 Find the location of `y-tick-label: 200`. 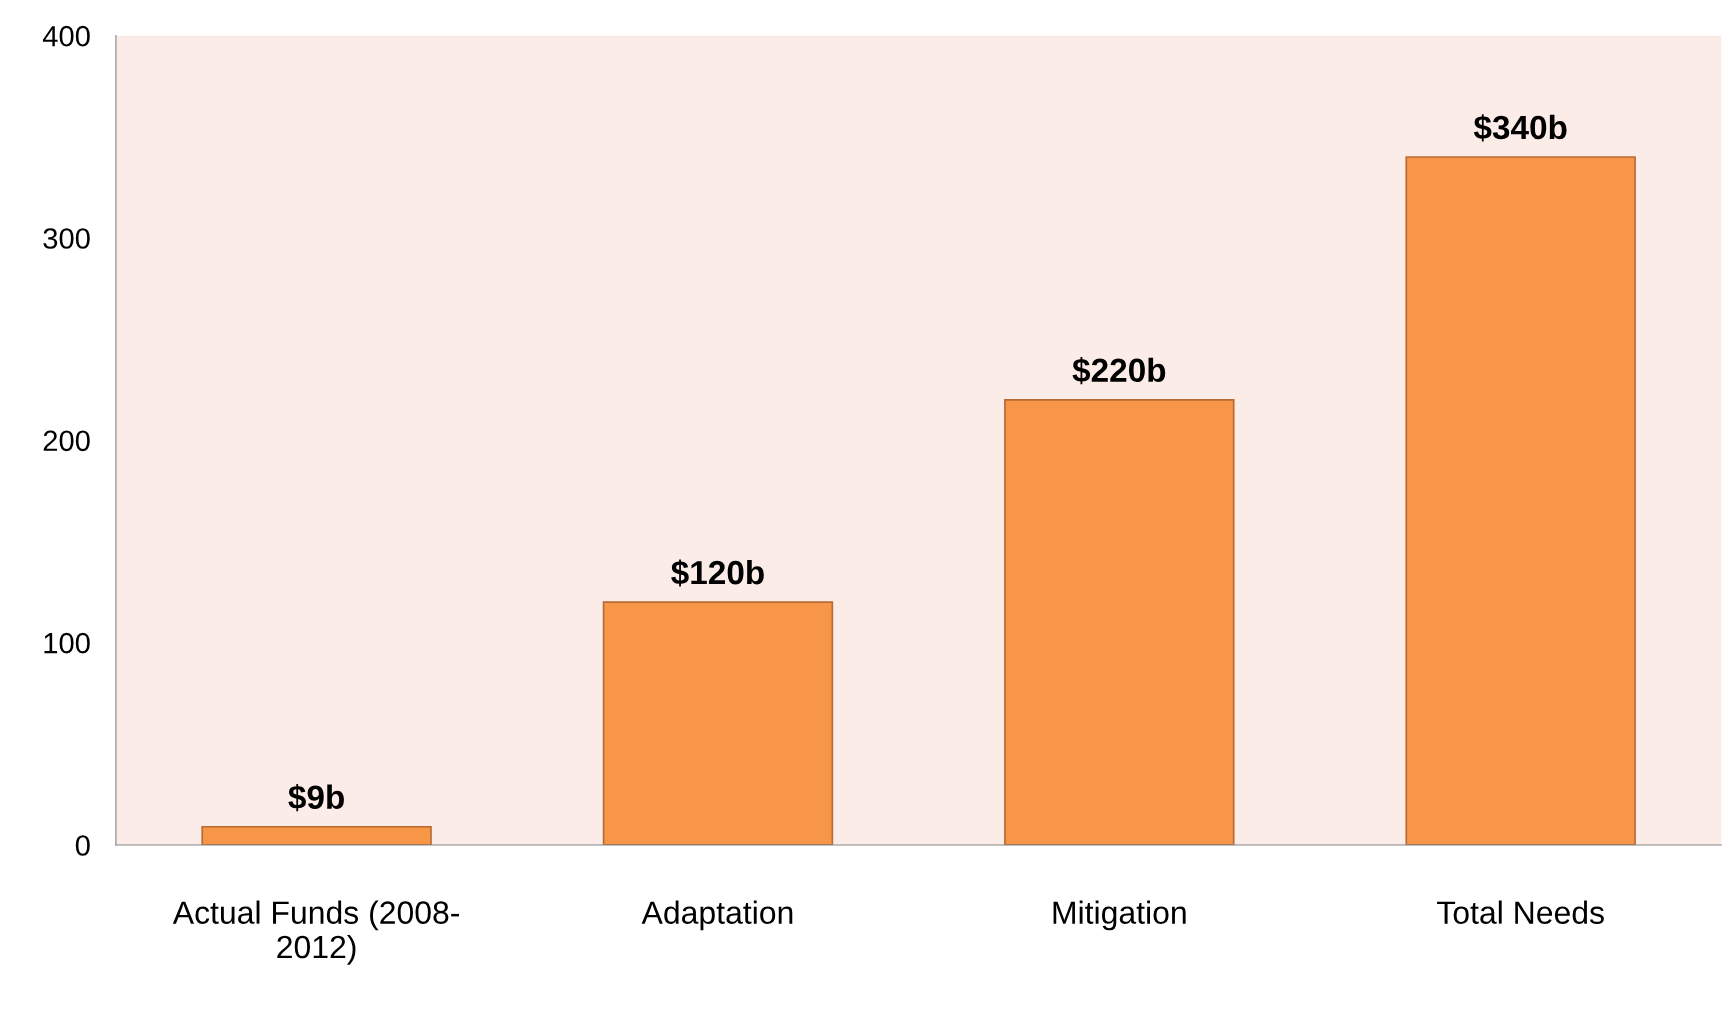

y-tick-label: 200 is located at coordinates (66, 441).